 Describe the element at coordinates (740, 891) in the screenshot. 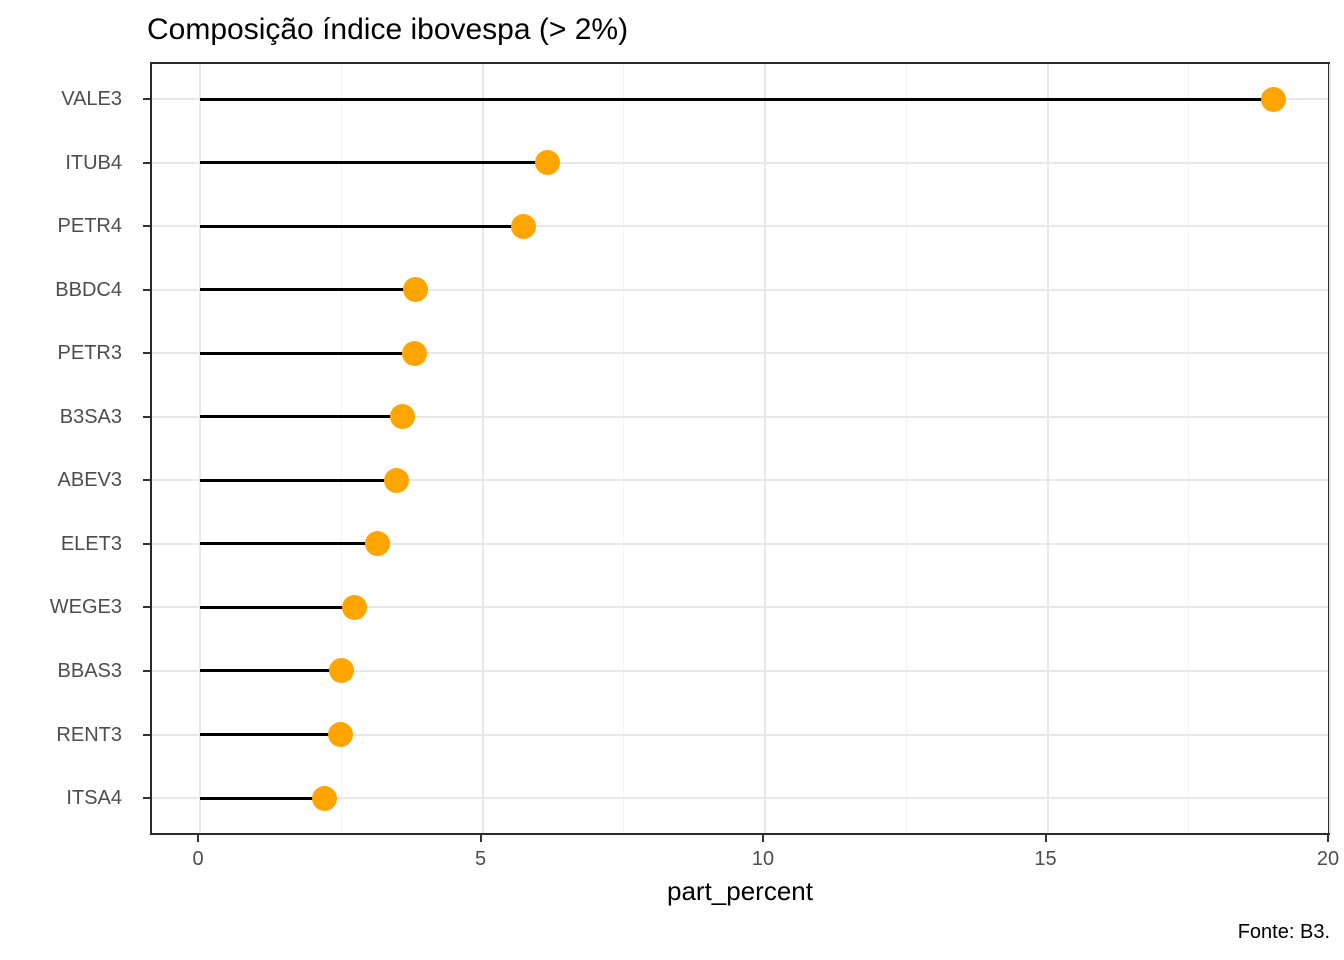

I see `x-axis-title: part_percent` at that location.